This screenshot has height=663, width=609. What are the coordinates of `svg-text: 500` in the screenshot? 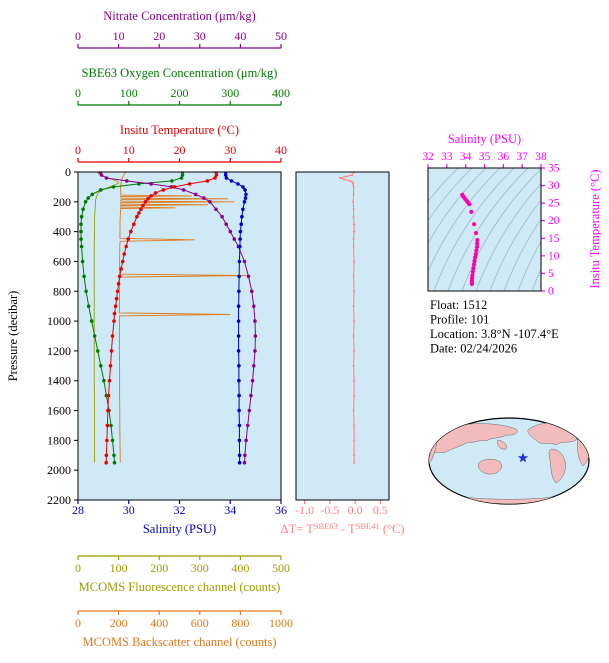 It's located at (281, 568).